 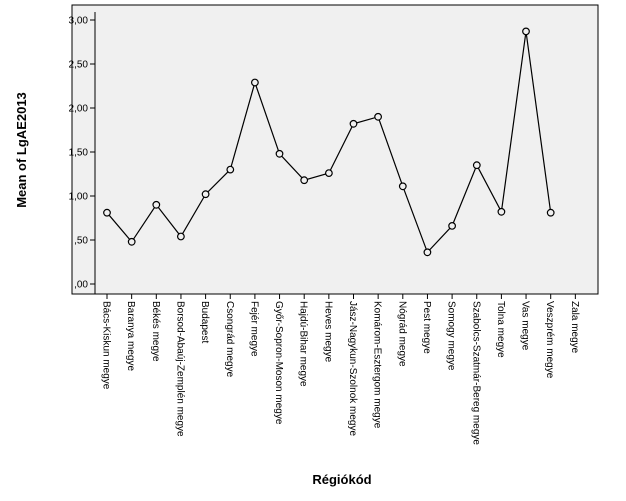 I want to click on y-axis: ,00 ,50 1,00 1,50 2,00 2,50 3,00, so click(x=82, y=153).